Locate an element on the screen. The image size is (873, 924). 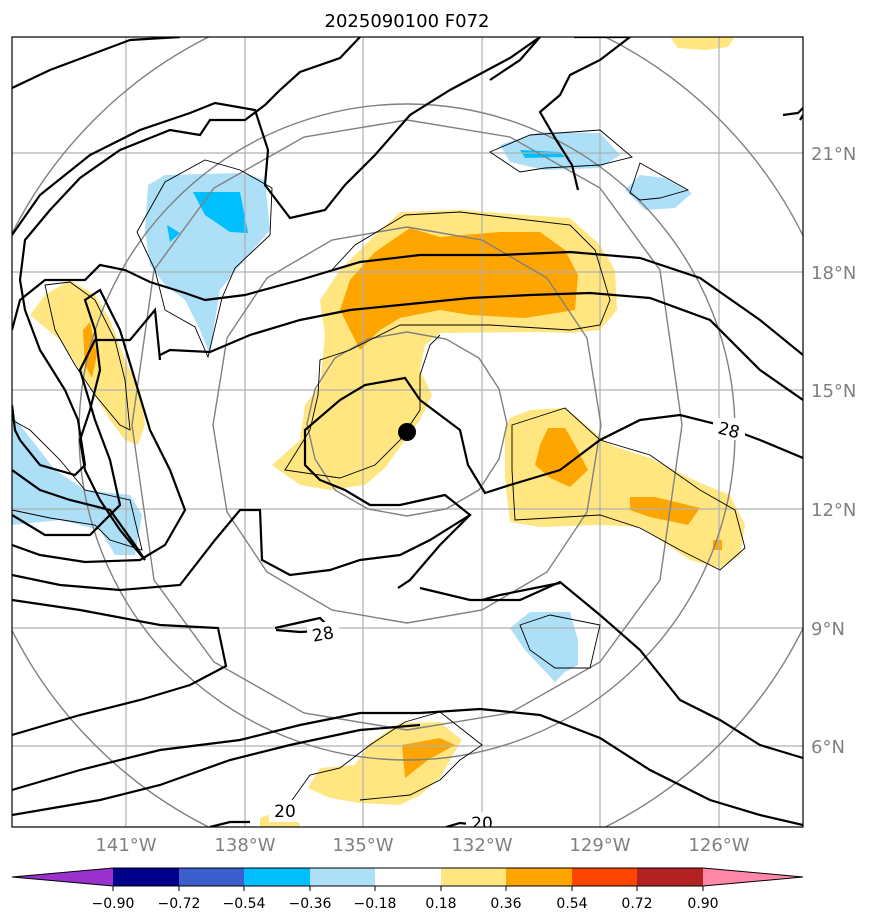
colorbar-label-9: 0.72 is located at coordinates (636, 904).